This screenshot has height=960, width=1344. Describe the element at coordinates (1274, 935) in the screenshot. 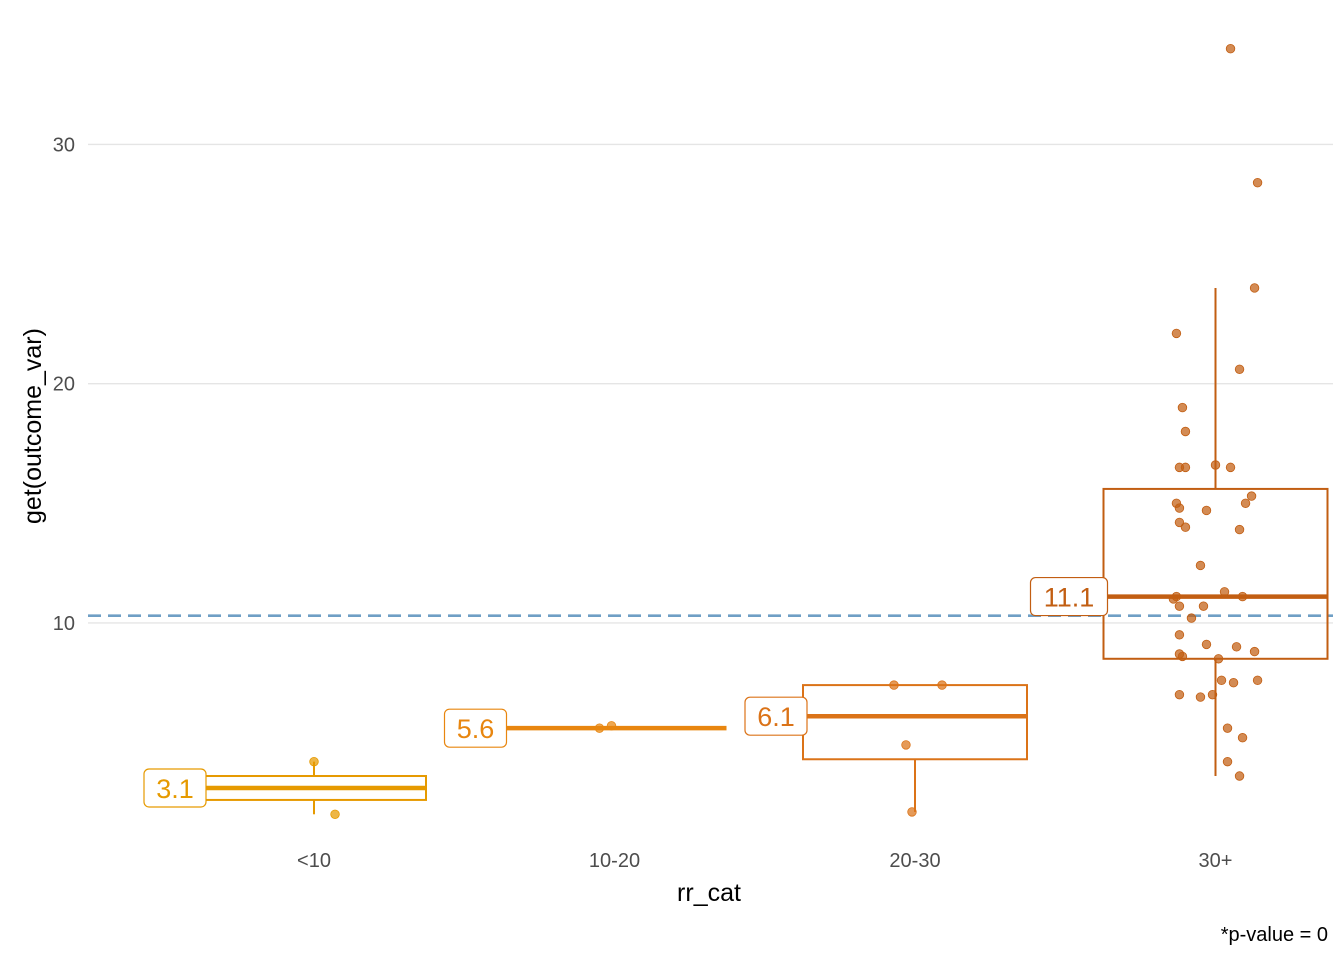

I see `chart-caption: *p-value = 0` at that location.